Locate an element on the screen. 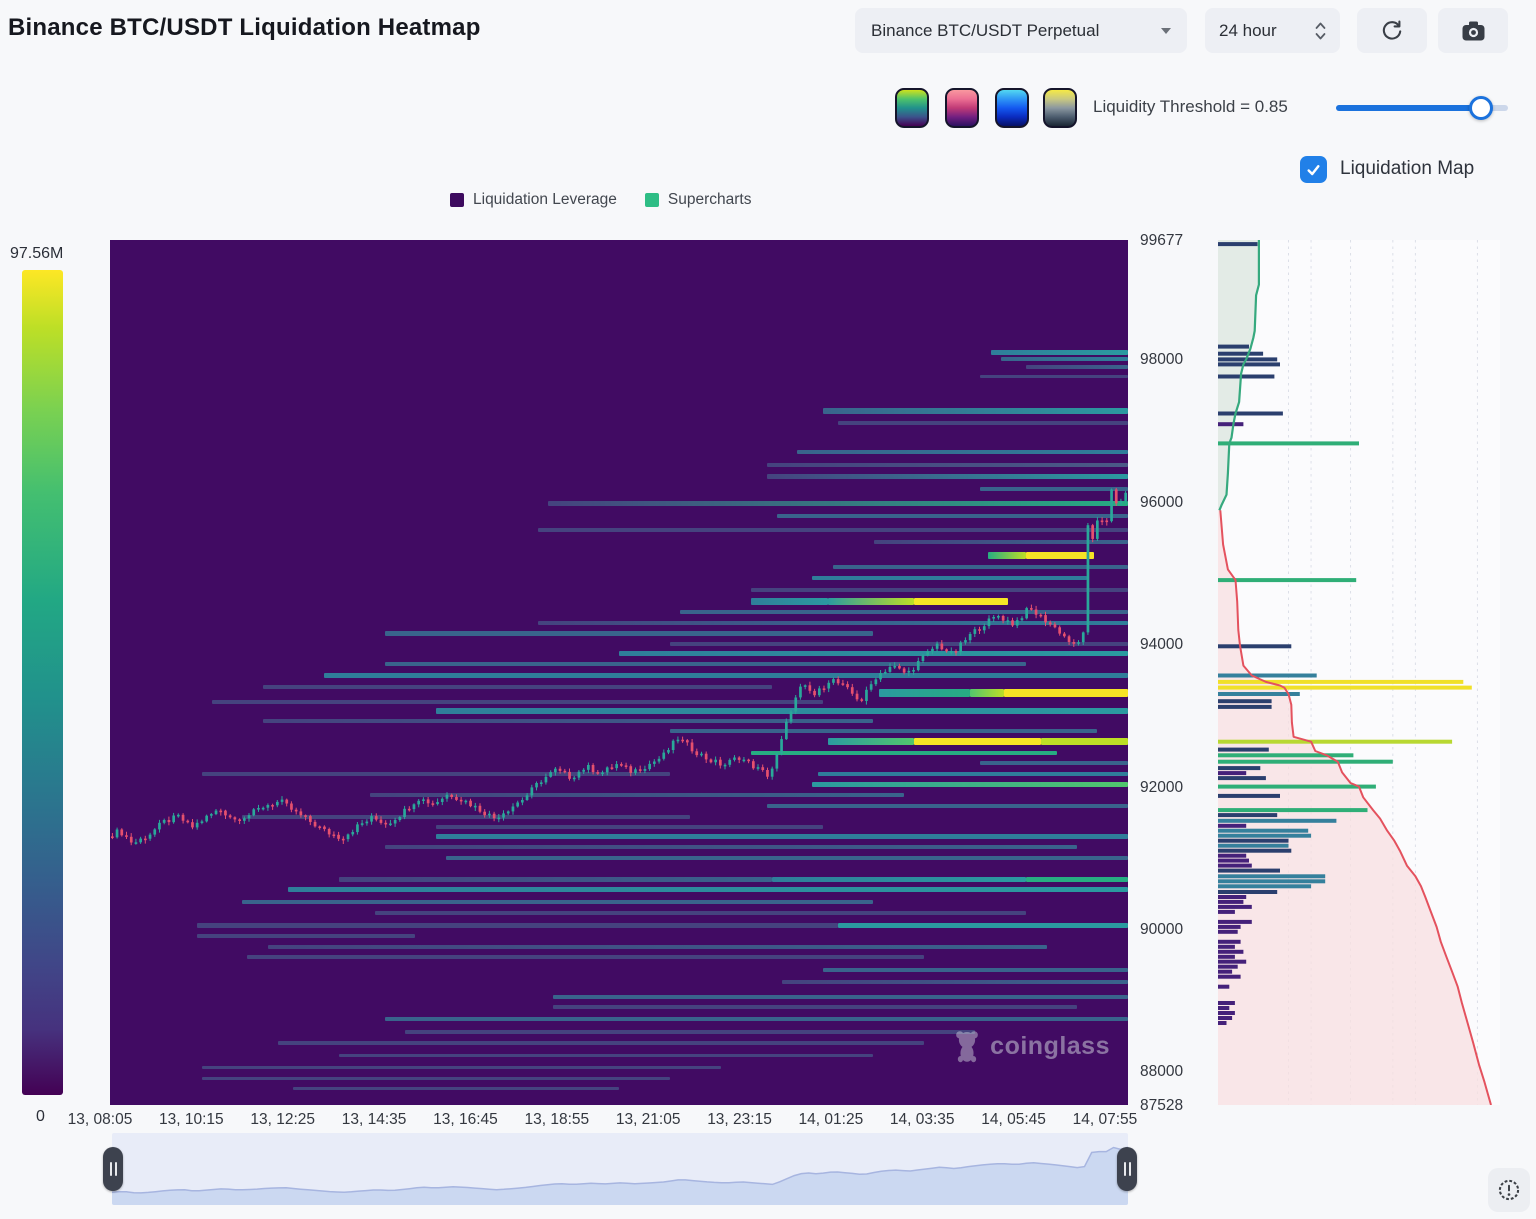 The image size is (1536, 1219). liquidation-map-panel is located at coordinates (1359, 672).